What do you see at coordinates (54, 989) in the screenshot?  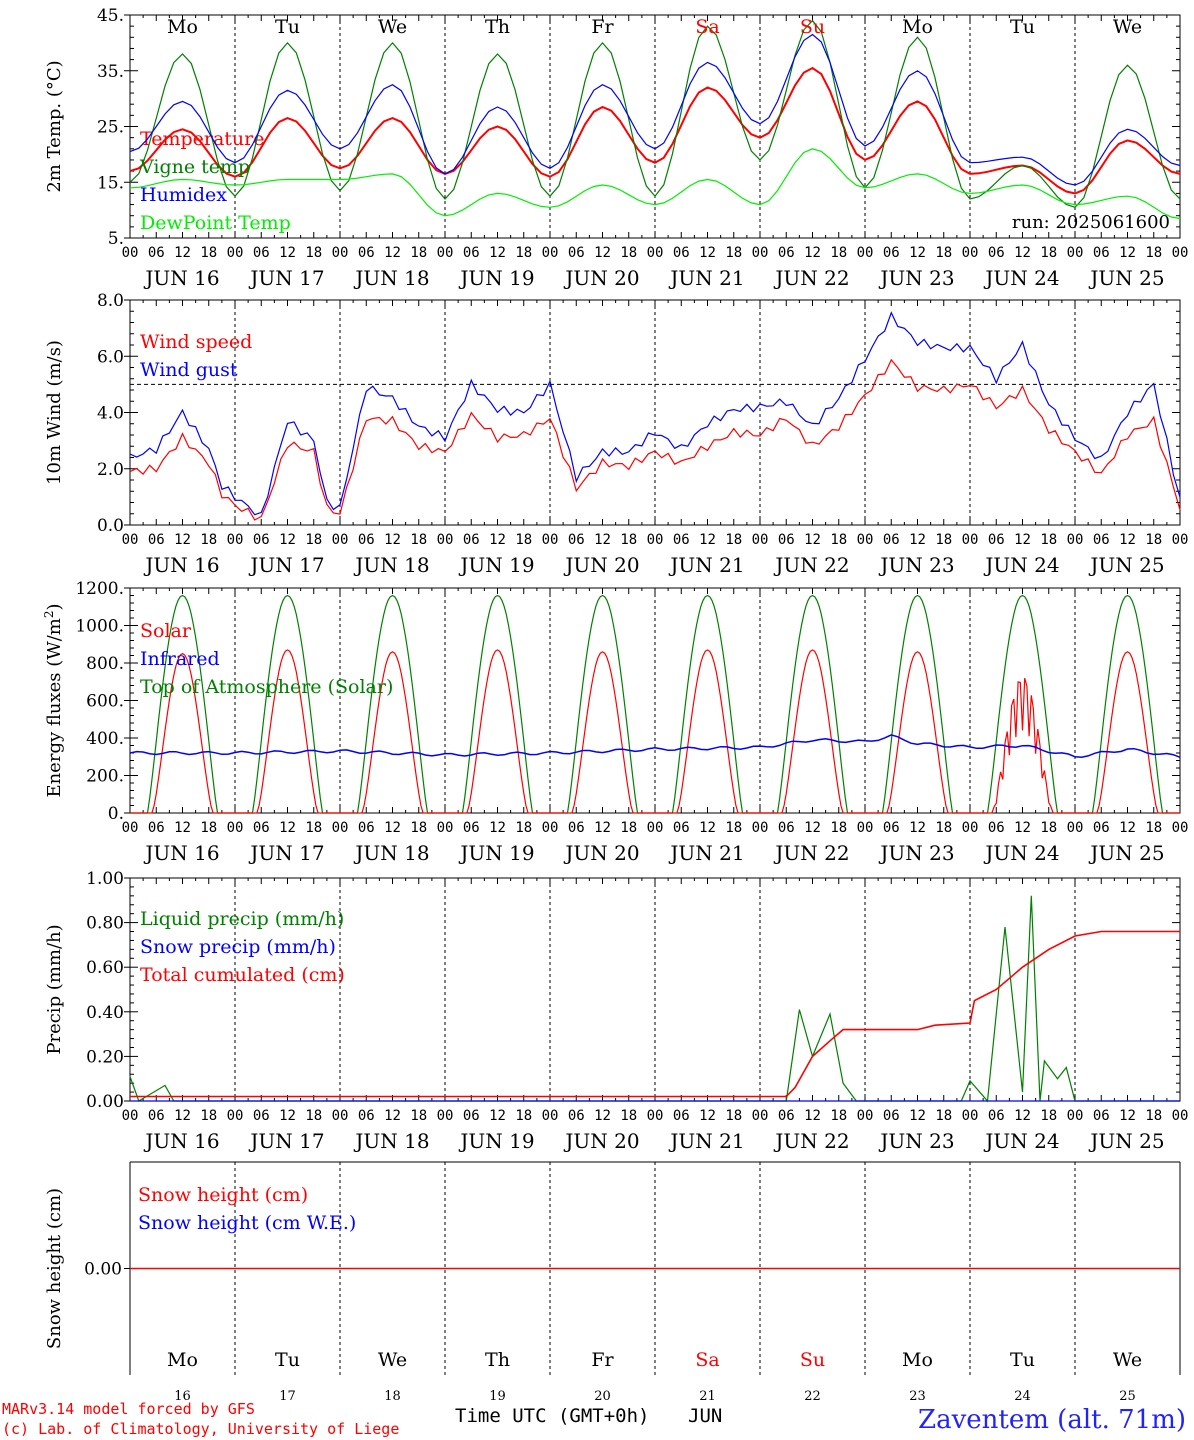 I see `y-axis-label: Precip (mm/h)` at bounding box center [54, 989].